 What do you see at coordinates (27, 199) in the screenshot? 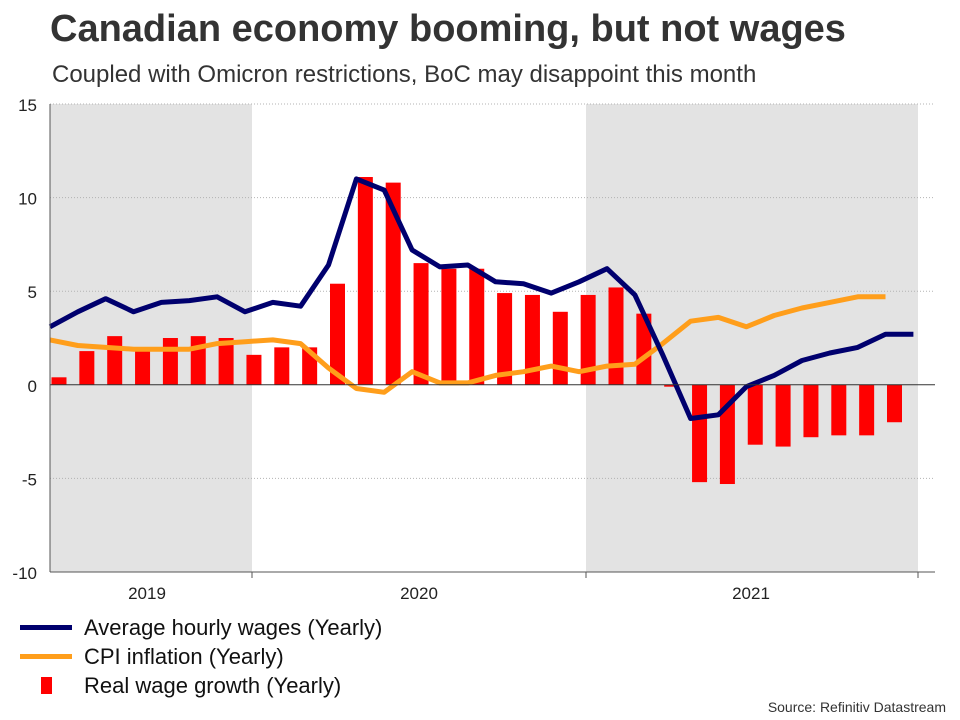
I see `y-tick-label: 10` at bounding box center [27, 199].